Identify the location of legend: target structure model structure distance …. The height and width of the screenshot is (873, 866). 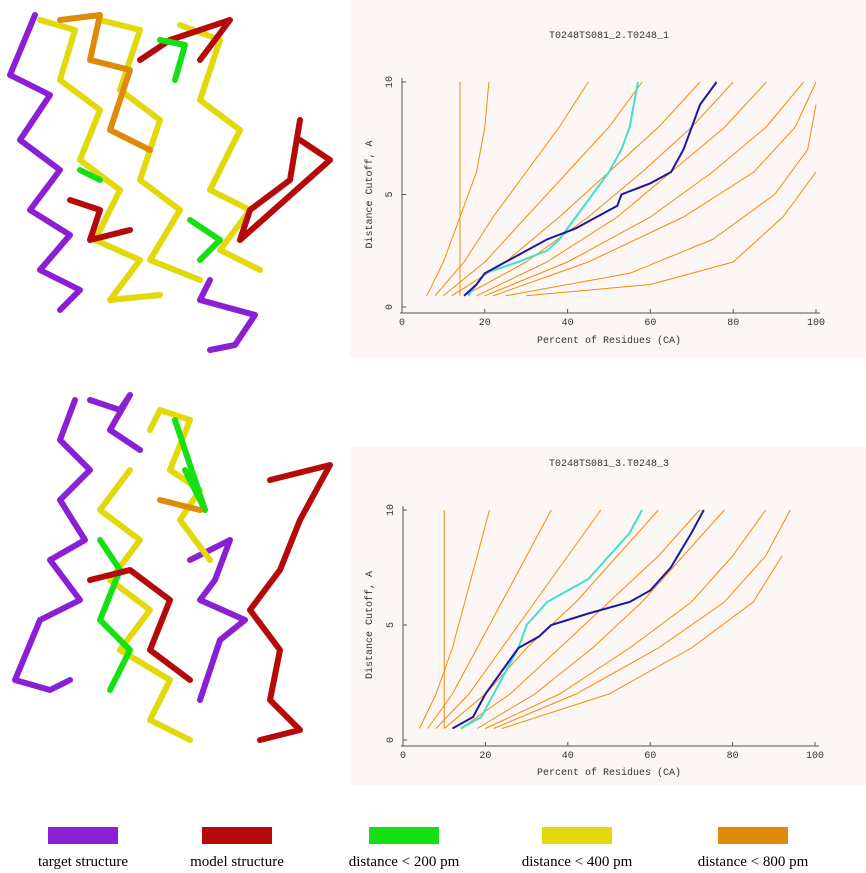
(423, 848).